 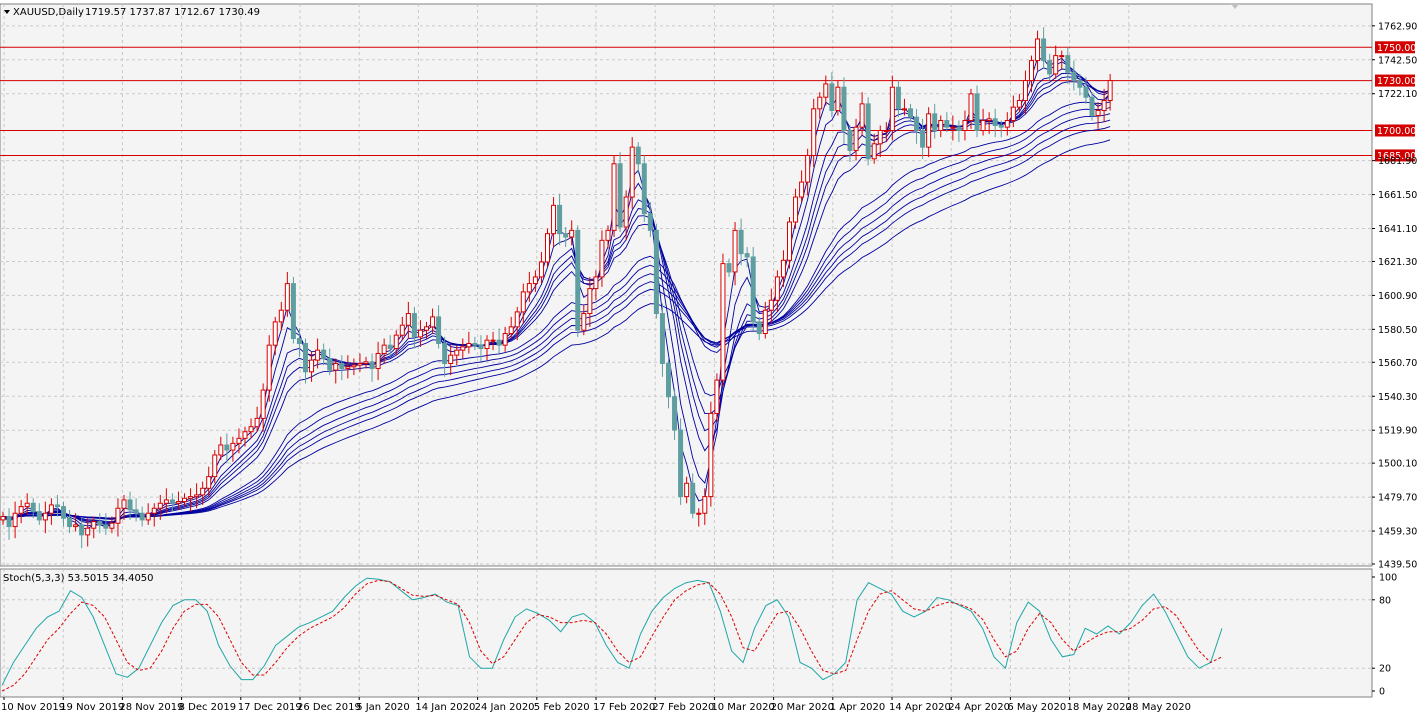 I want to click on level-label: 1730.00, so click(x=1396, y=81).